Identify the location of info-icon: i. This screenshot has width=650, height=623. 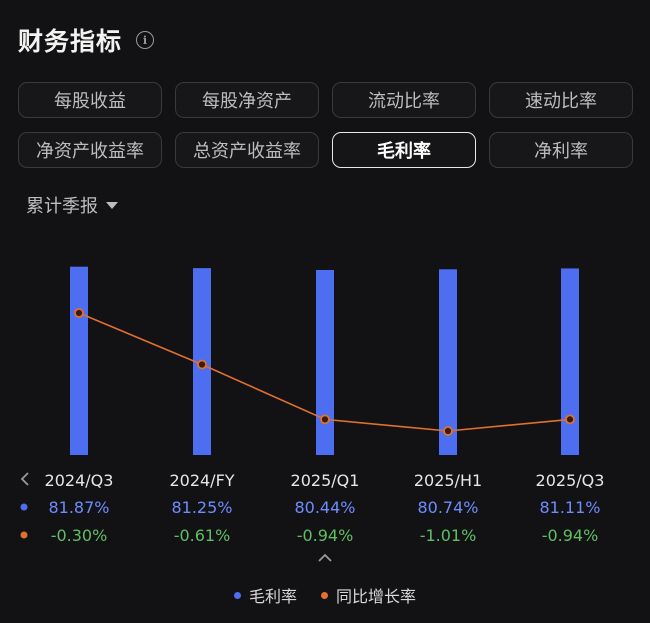
(145, 40).